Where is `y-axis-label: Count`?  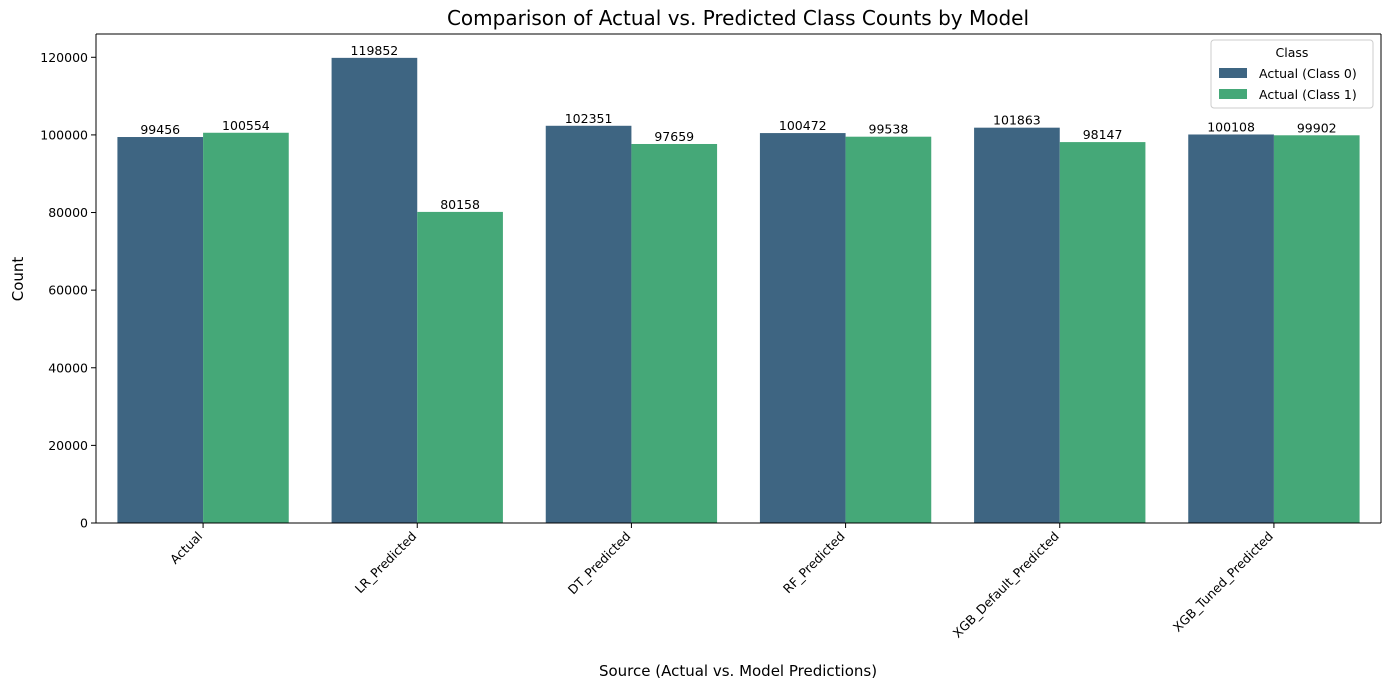
y-axis-label: Count is located at coordinates (18, 279).